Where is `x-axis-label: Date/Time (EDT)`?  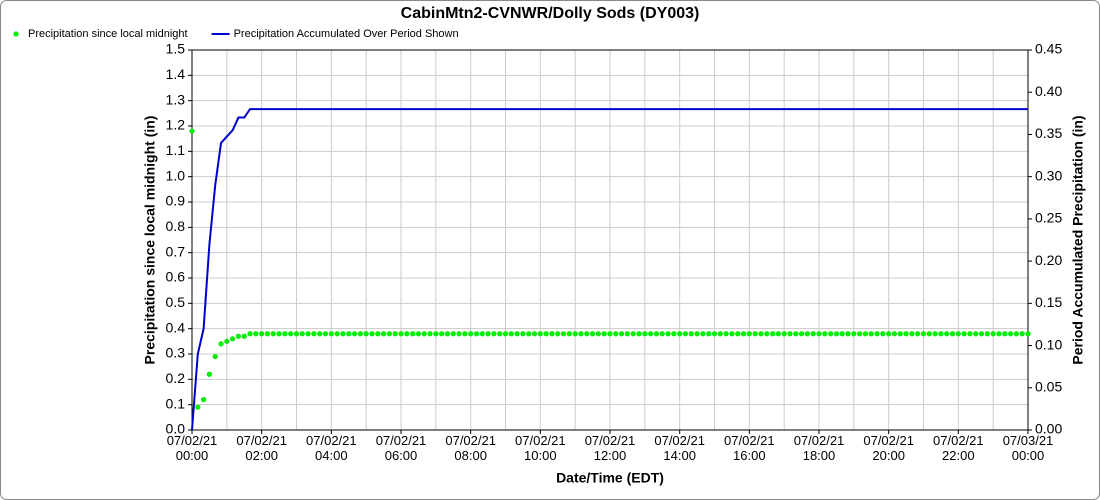 x-axis-label: Date/Time (EDT) is located at coordinates (610, 478).